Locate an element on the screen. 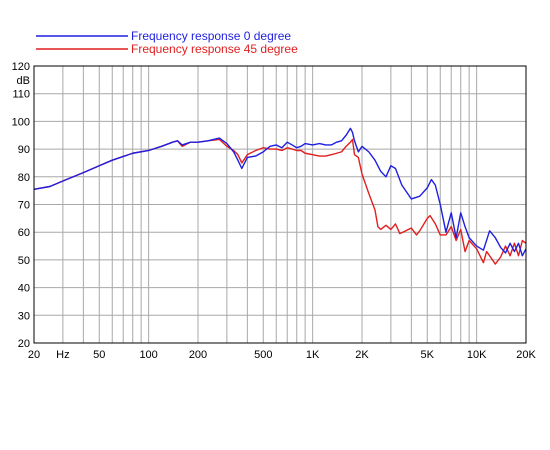 This screenshot has height=450, width=550. y-tick-label: 20 is located at coordinates (24, 344).